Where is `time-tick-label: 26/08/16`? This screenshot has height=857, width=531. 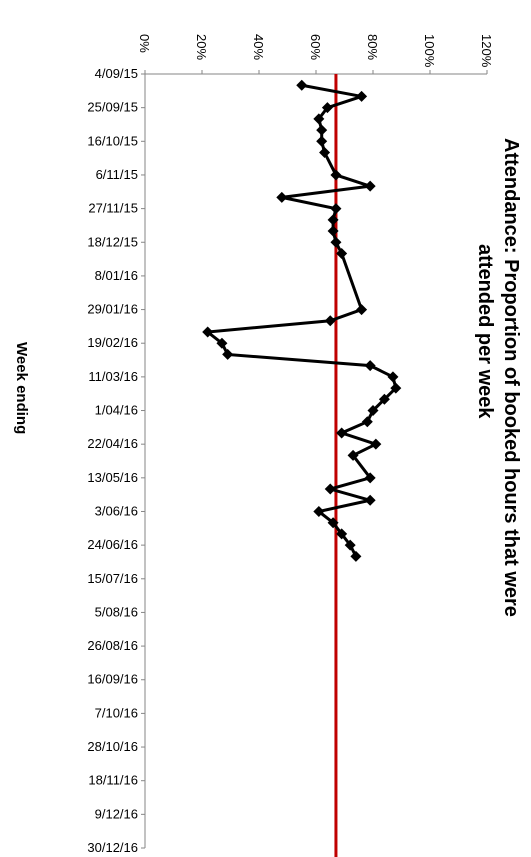
time-tick-label: 26/08/16 is located at coordinates (112, 645).